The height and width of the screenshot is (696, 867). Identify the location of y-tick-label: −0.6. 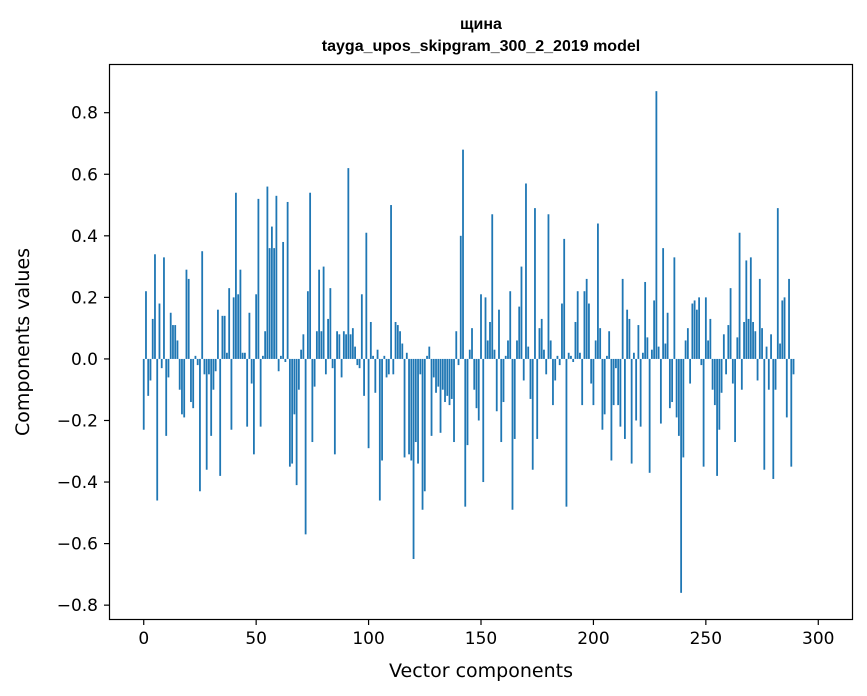
(77, 545).